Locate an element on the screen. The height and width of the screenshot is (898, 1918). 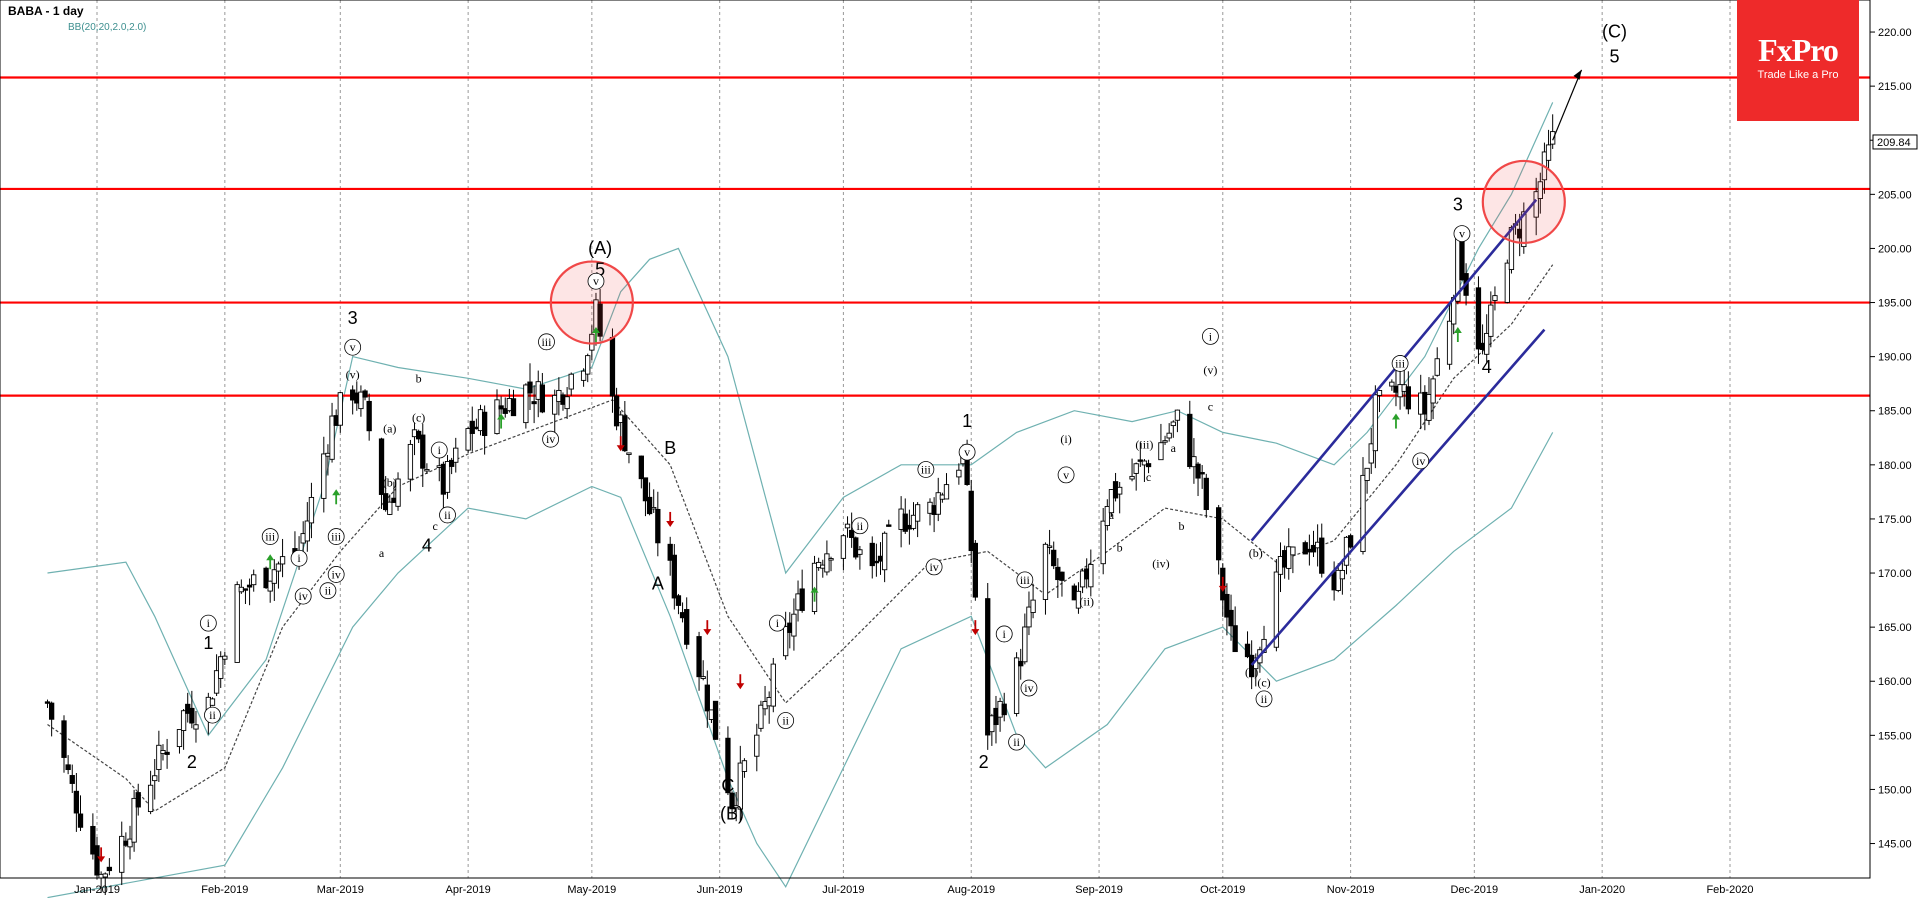
sub-wave-label: (iii) is located at coordinates (1144, 445).